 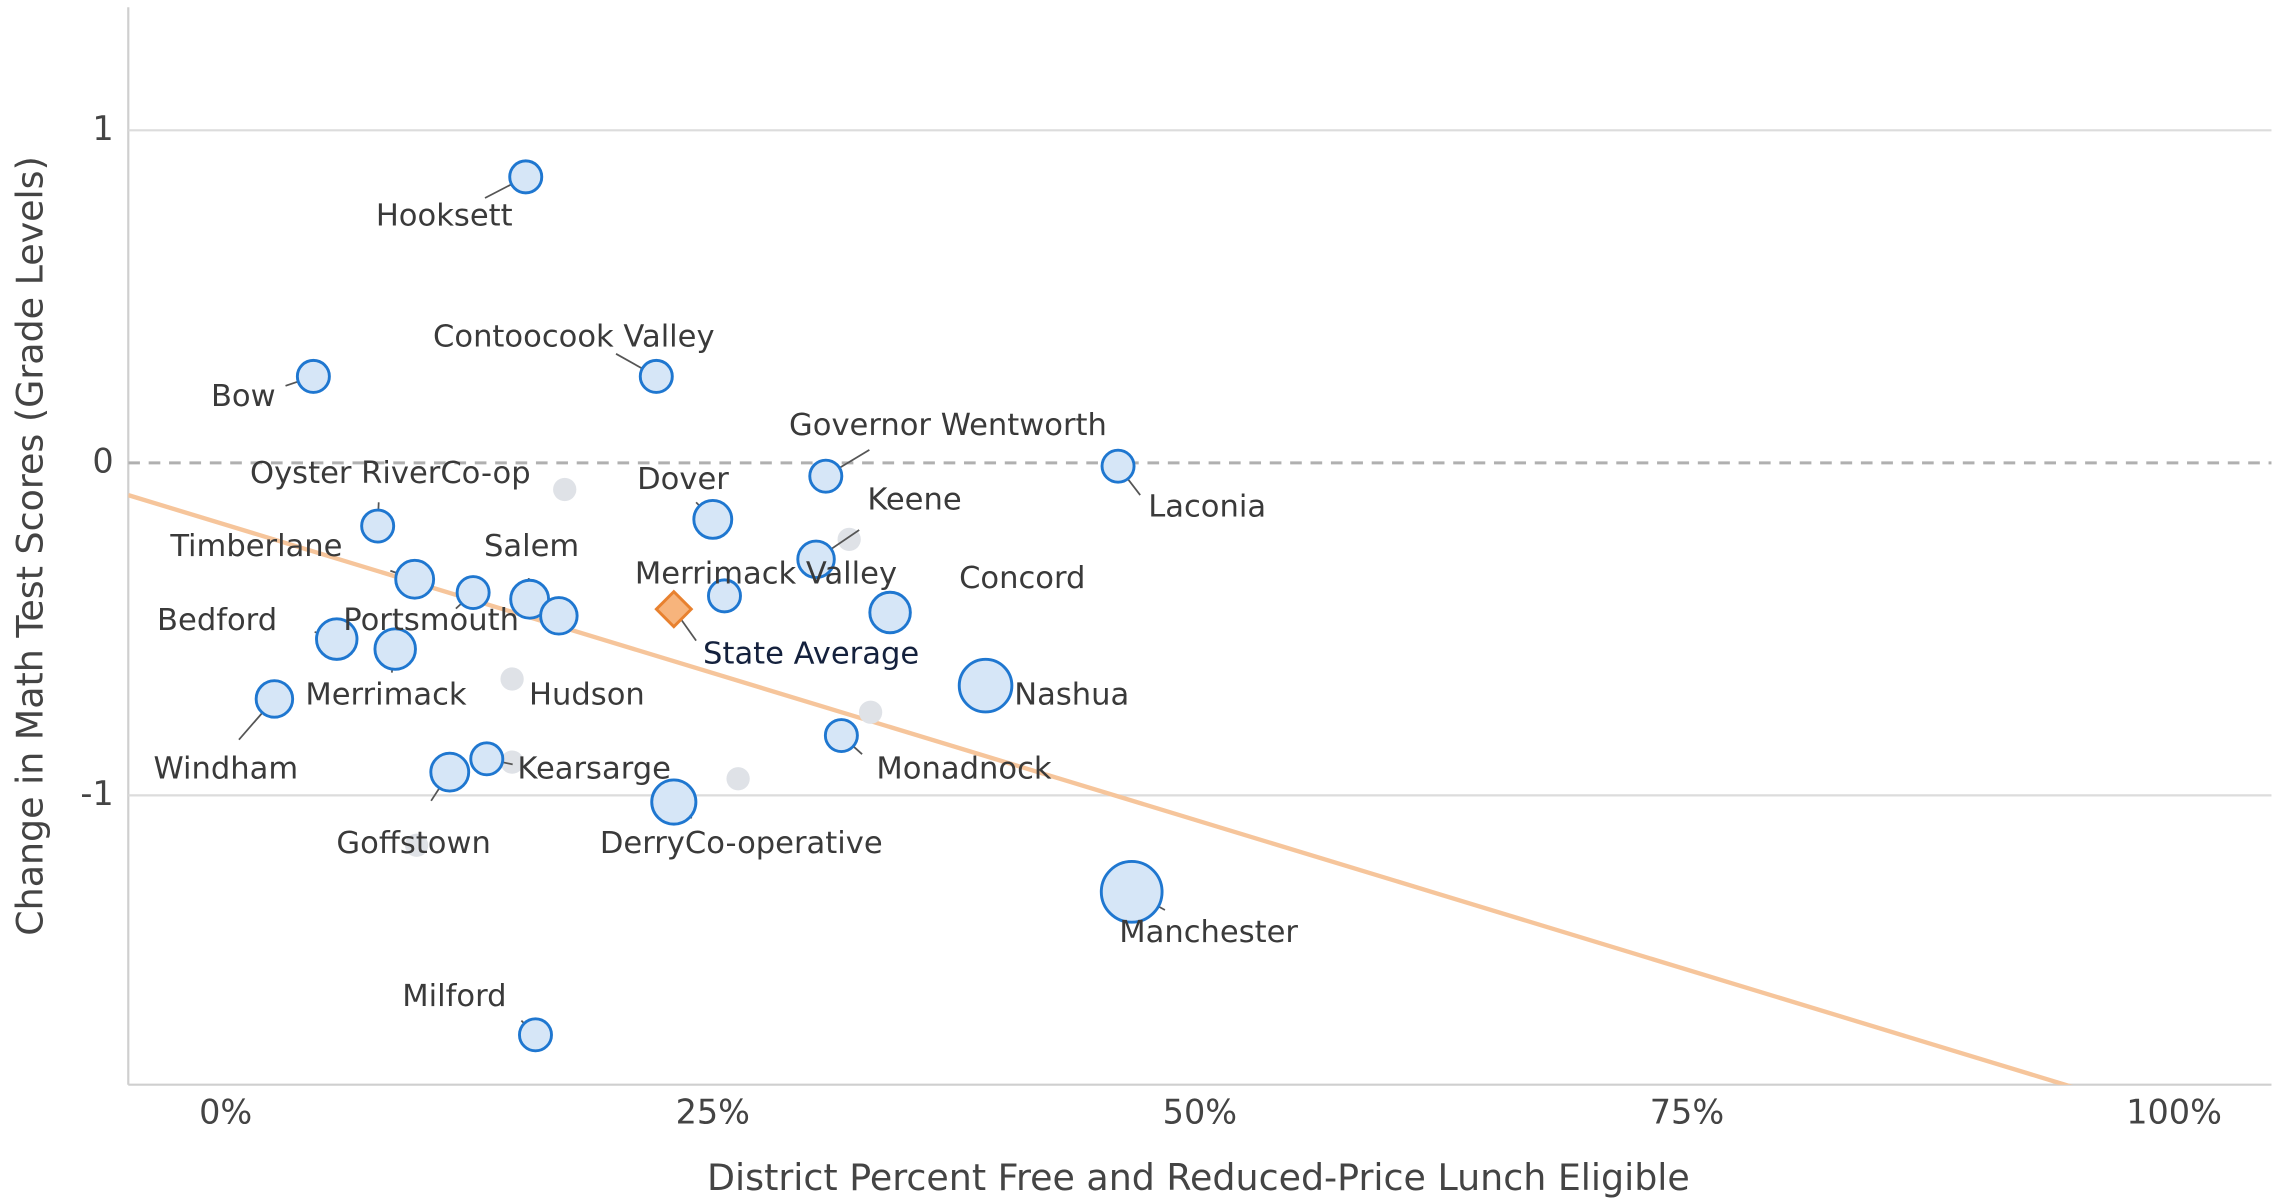 What do you see at coordinates (431, 620) in the screenshot?
I see `point-label: Portsmouth` at bounding box center [431, 620].